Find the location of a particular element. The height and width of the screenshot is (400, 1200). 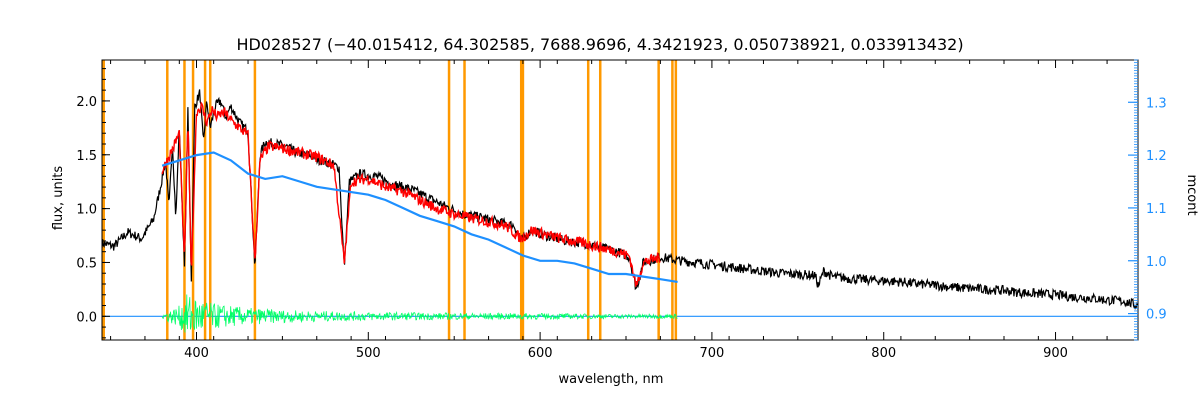

y-right-tick-label-1: 1.0 is located at coordinates (1156, 262).